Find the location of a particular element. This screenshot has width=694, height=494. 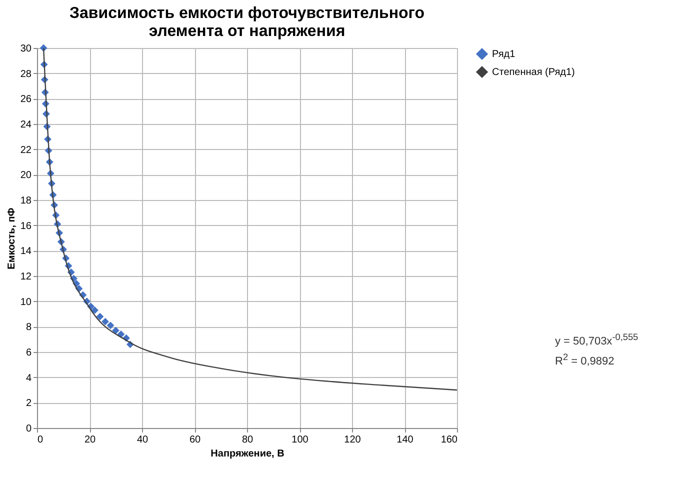

y-tick-label: 4 is located at coordinates (29, 378).